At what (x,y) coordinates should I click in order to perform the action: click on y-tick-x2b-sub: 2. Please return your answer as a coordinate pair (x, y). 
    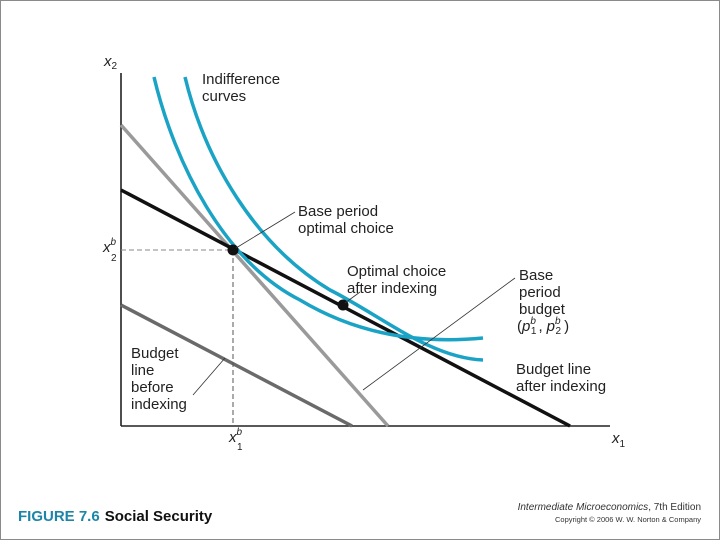
    Looking at the image, I should click on (114, 258).